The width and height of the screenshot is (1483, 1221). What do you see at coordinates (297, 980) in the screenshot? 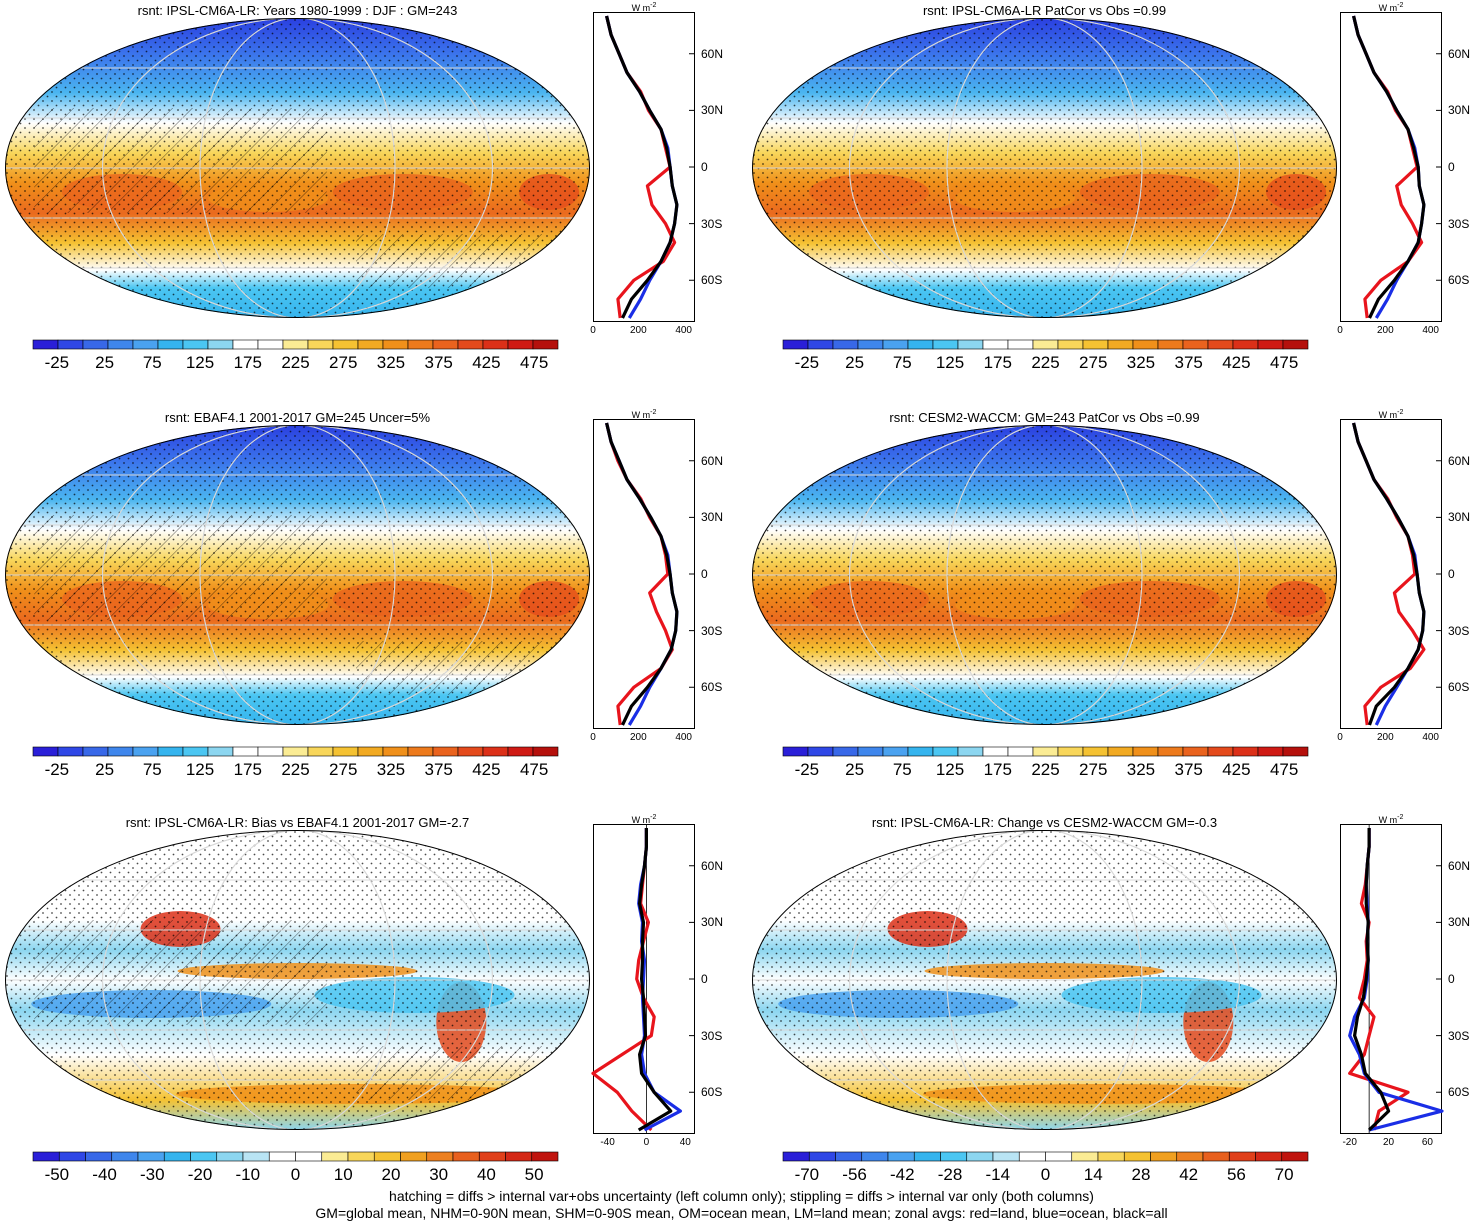
I see `map` at bounding box center [297, 980].